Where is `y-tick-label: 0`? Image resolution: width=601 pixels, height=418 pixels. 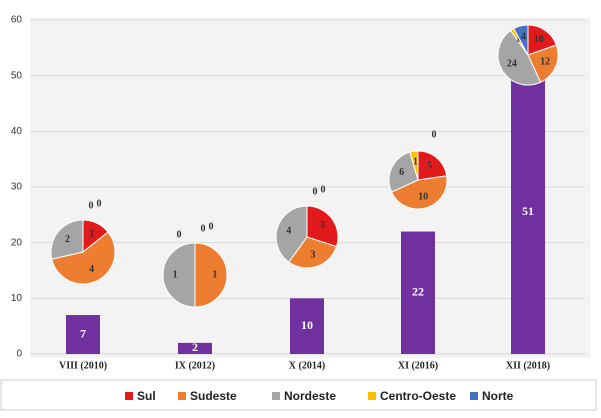
y-tick-label: 0 is located at coordinates (19, 354).